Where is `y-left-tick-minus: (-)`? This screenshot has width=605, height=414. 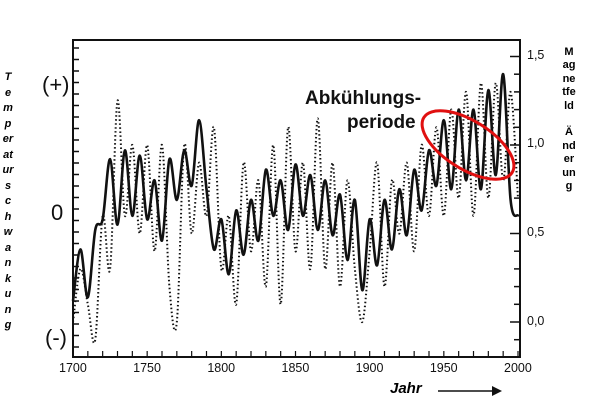 y-left-tick-minus: (-) is located at coordinates (56, 337).